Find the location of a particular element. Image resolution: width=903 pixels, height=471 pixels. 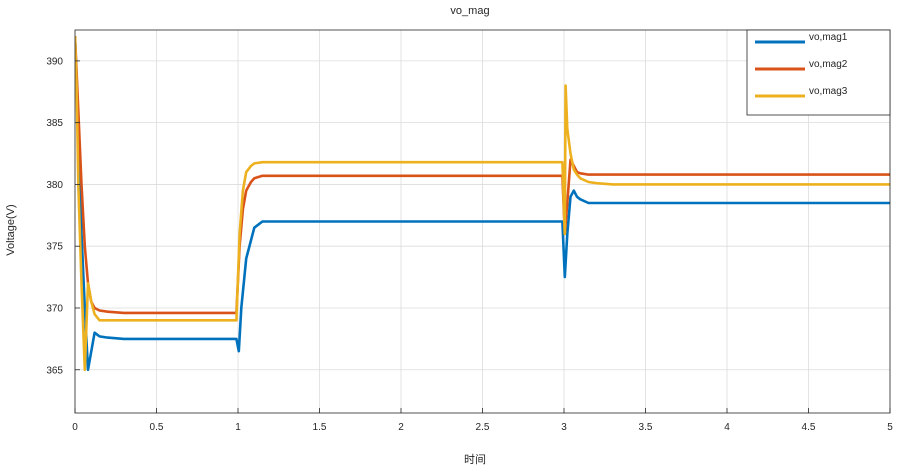

x-tick-label: 1.5 is located at coordinates (320, 427).